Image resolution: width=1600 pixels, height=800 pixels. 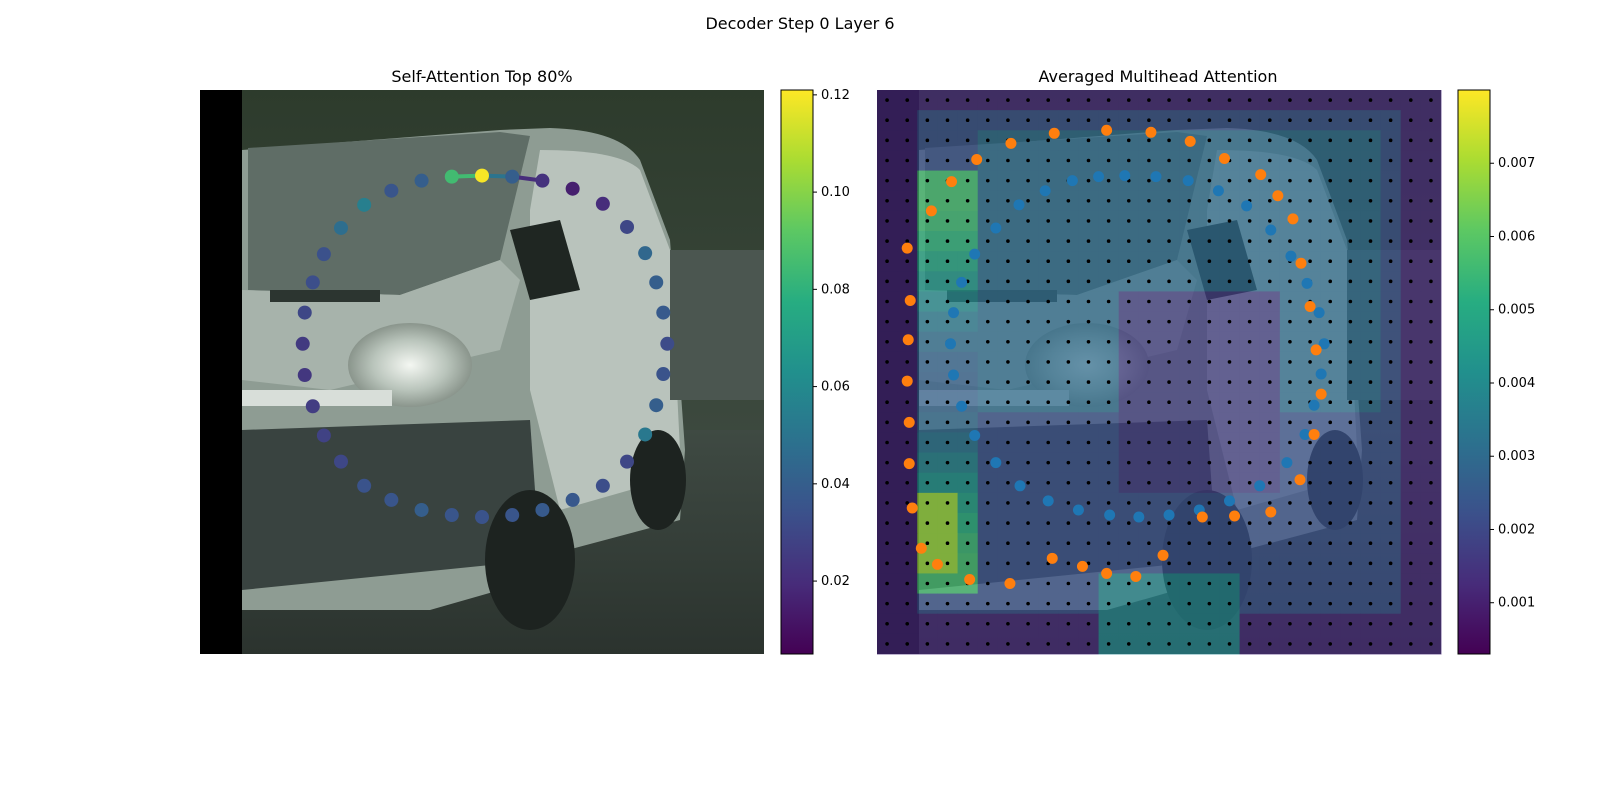 I want to click on colorbar-tick-label: 0.003, so click(x=1516, y=456).